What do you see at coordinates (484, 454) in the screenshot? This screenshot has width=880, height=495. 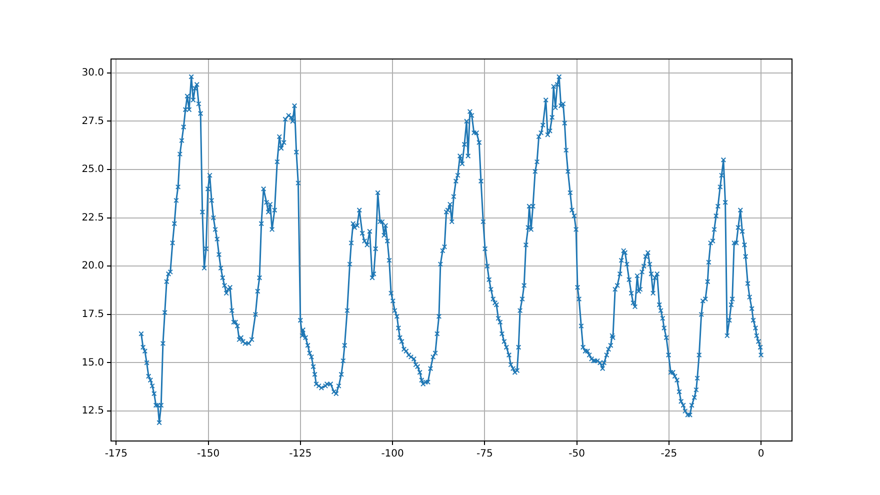 I see `x-tick-label: -75` at bounding box center [484, 454].